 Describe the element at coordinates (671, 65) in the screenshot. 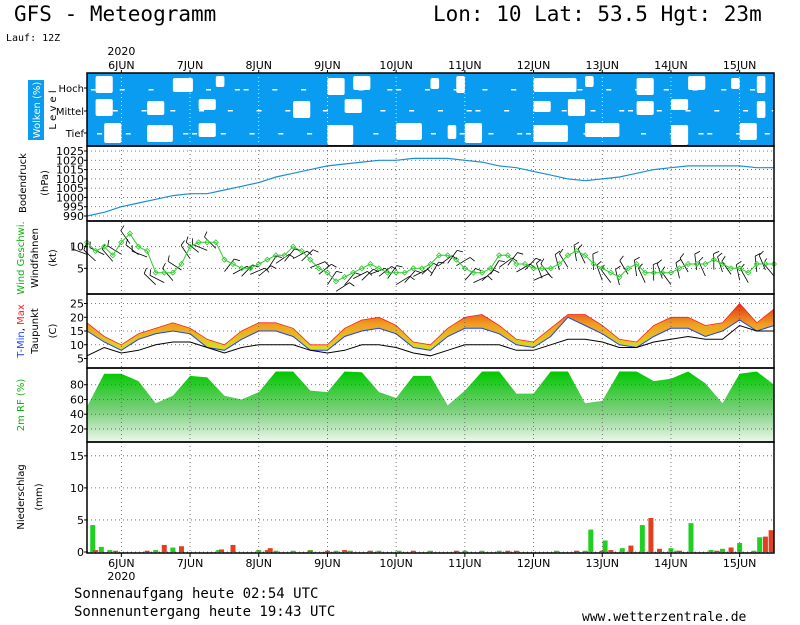

I see `day-label-top: 14JUN` at that location.